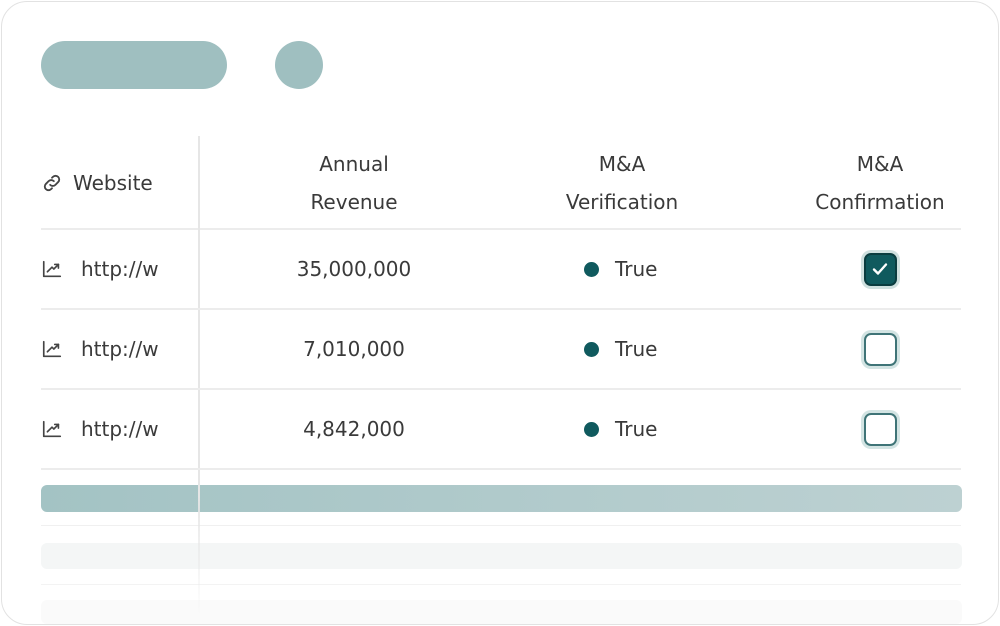 Image resolution: width=1000 pixels, height=626 pixels. I want to click on link-icon, so click(52, 183).